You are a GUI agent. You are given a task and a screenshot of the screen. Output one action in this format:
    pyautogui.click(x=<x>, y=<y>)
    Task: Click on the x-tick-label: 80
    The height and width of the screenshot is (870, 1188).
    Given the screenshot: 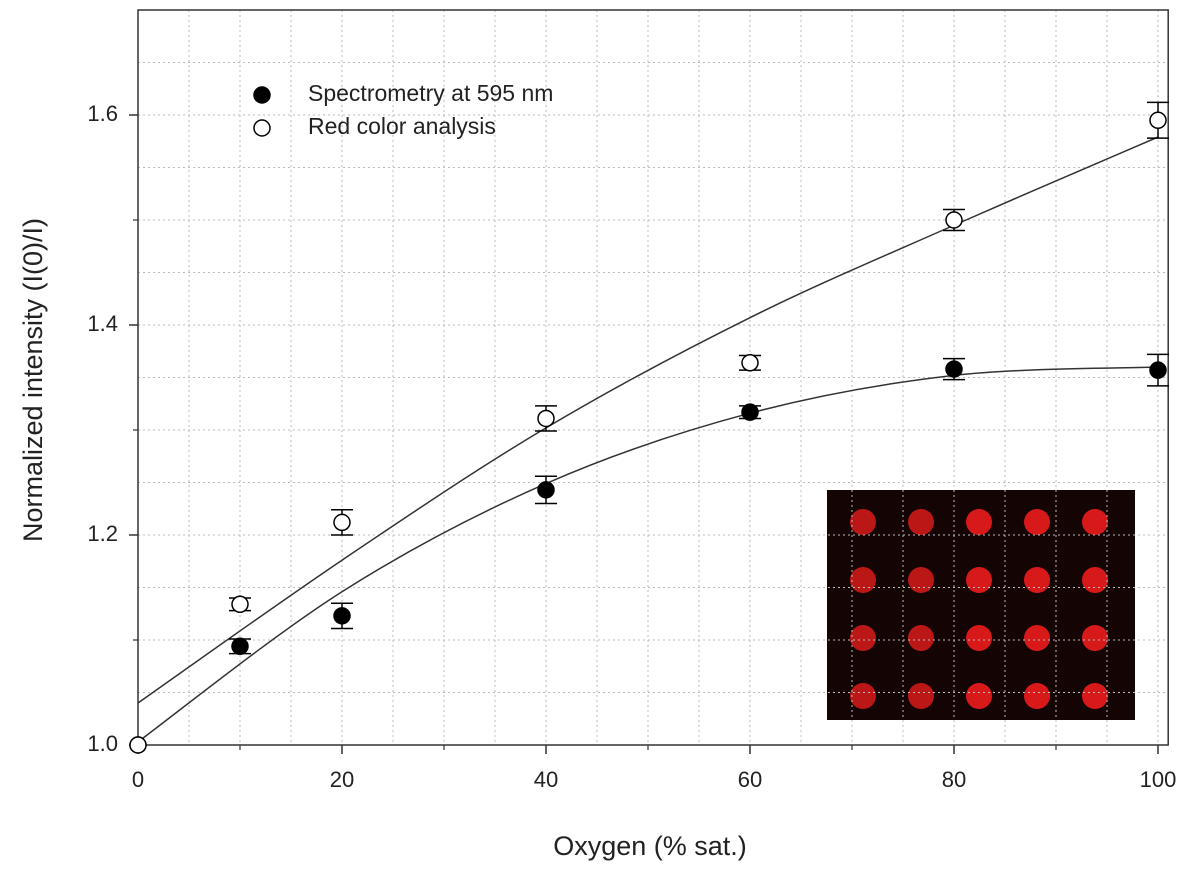 What is the action you would take?
    pyautogui.click(x=954, y=779)
    